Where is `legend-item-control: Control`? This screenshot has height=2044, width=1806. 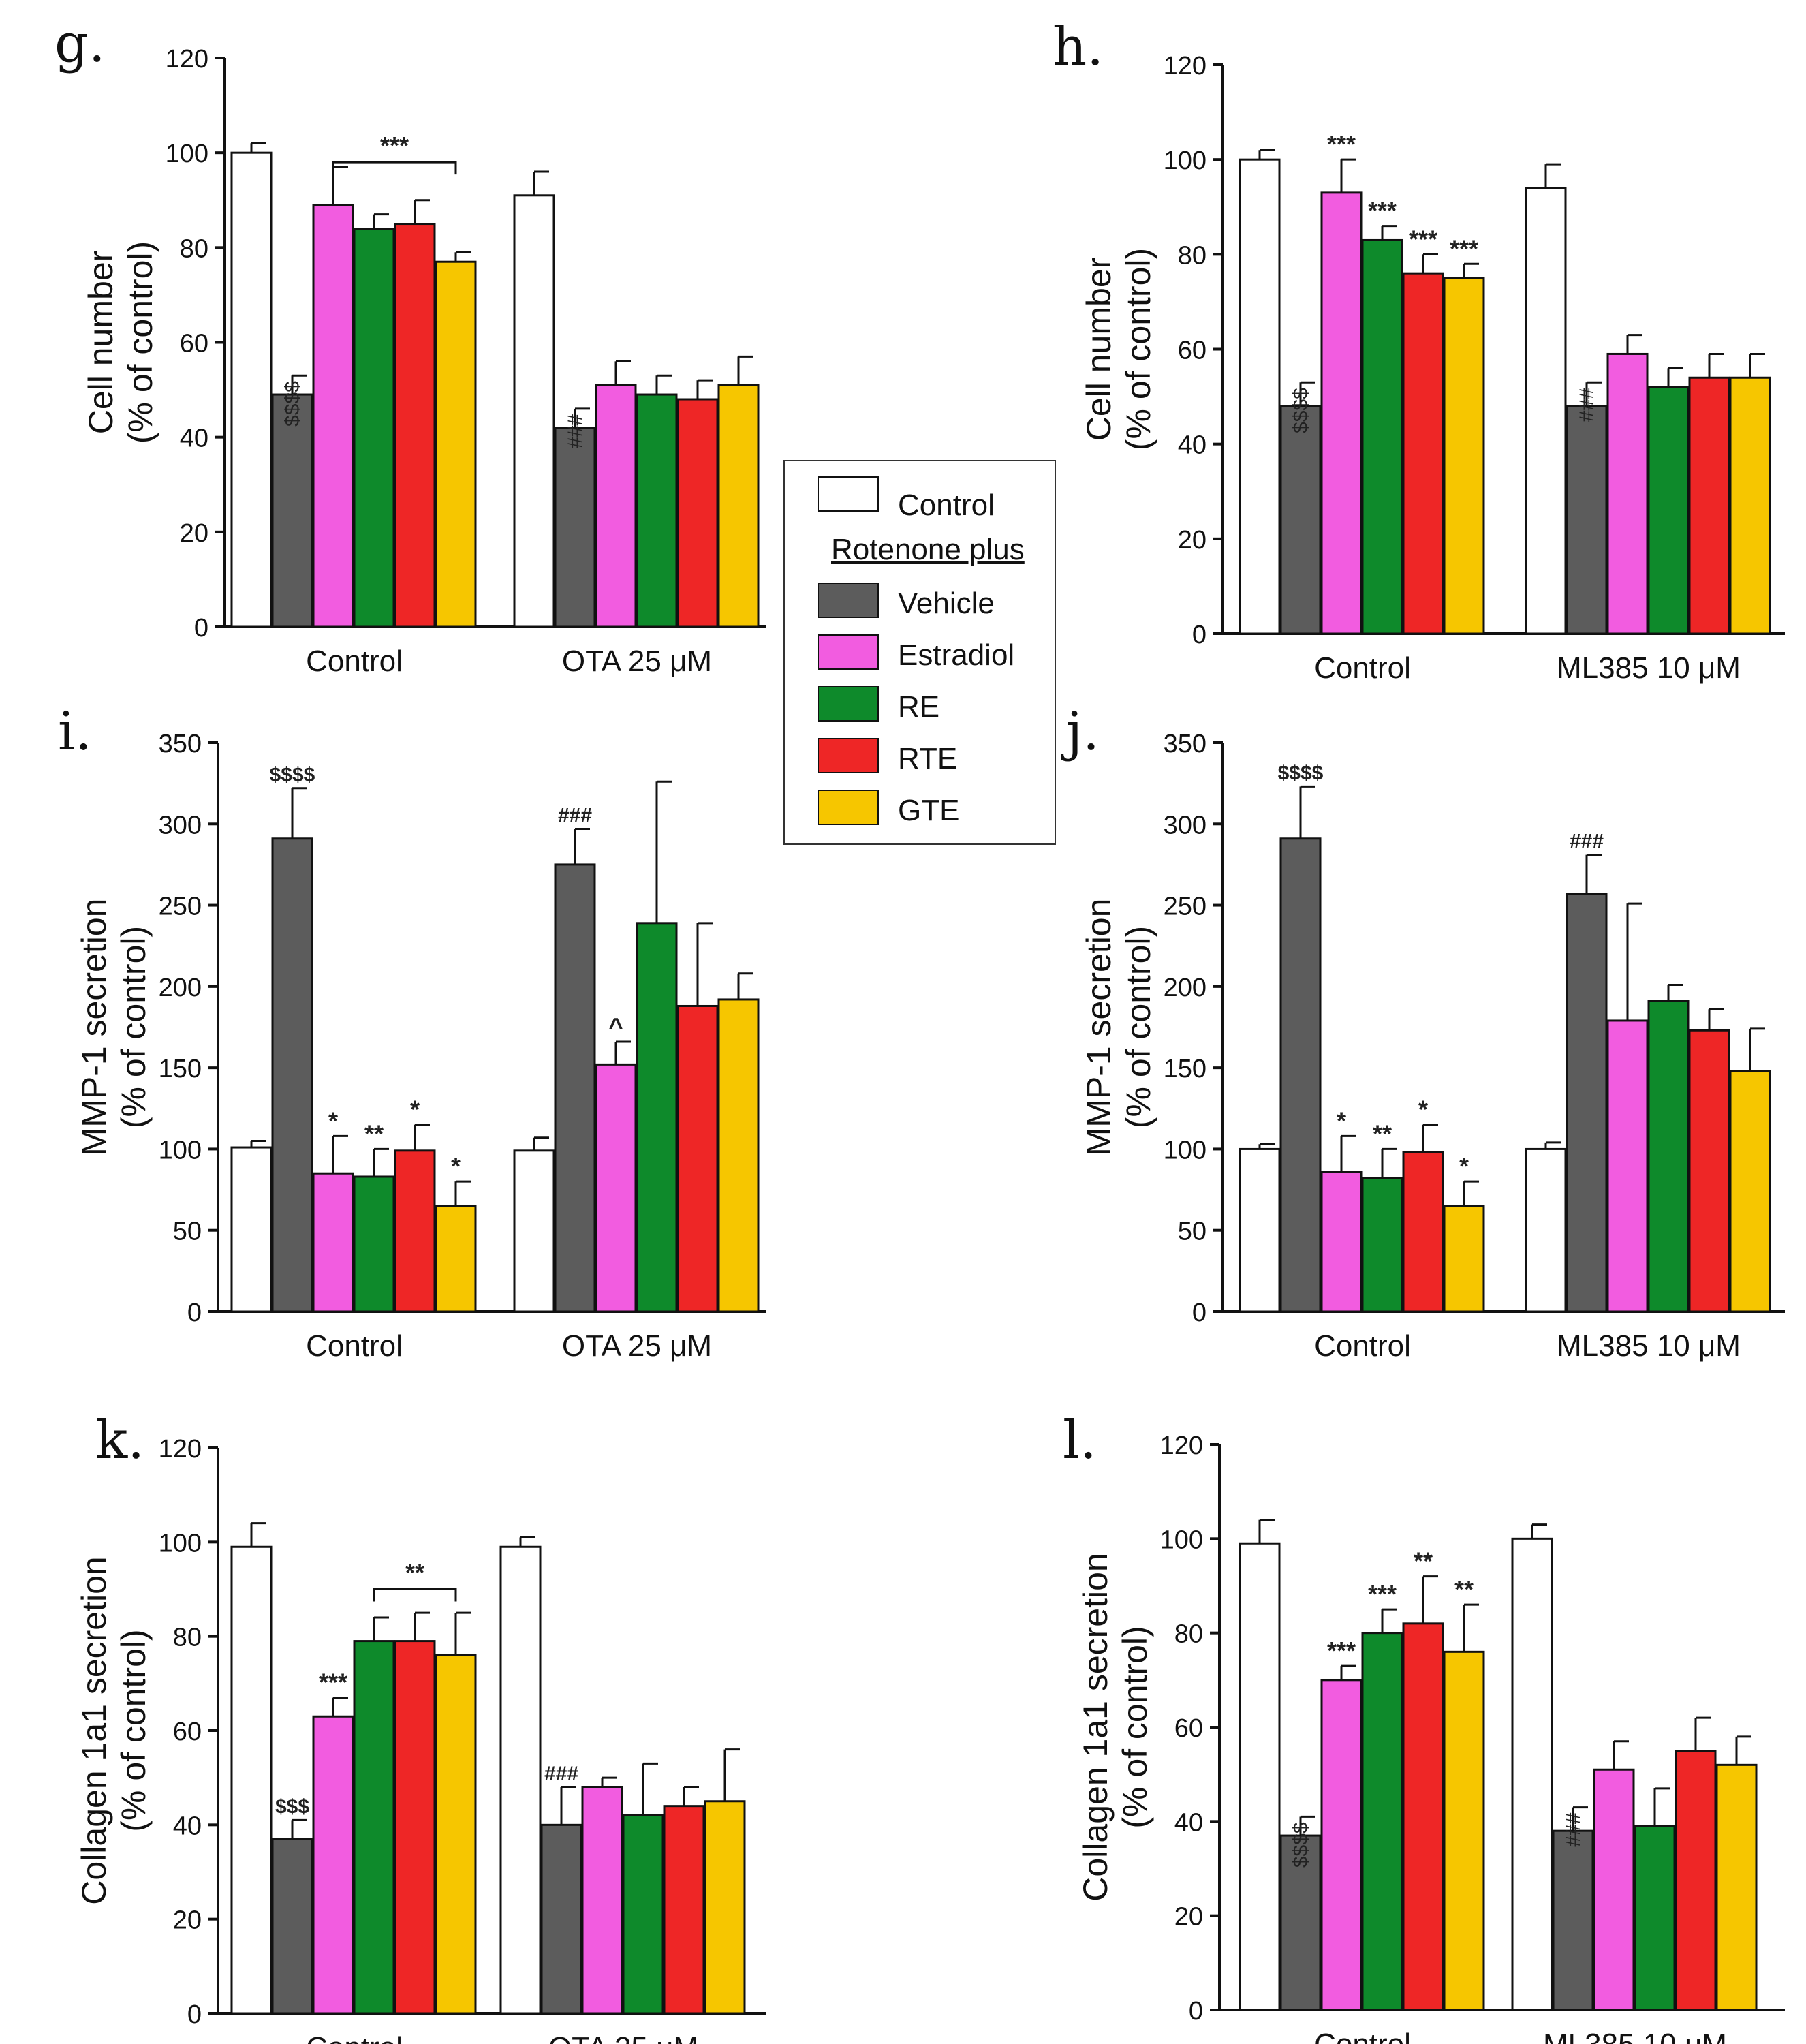
legend-item-control: Control is located at coordinates (933, 499).